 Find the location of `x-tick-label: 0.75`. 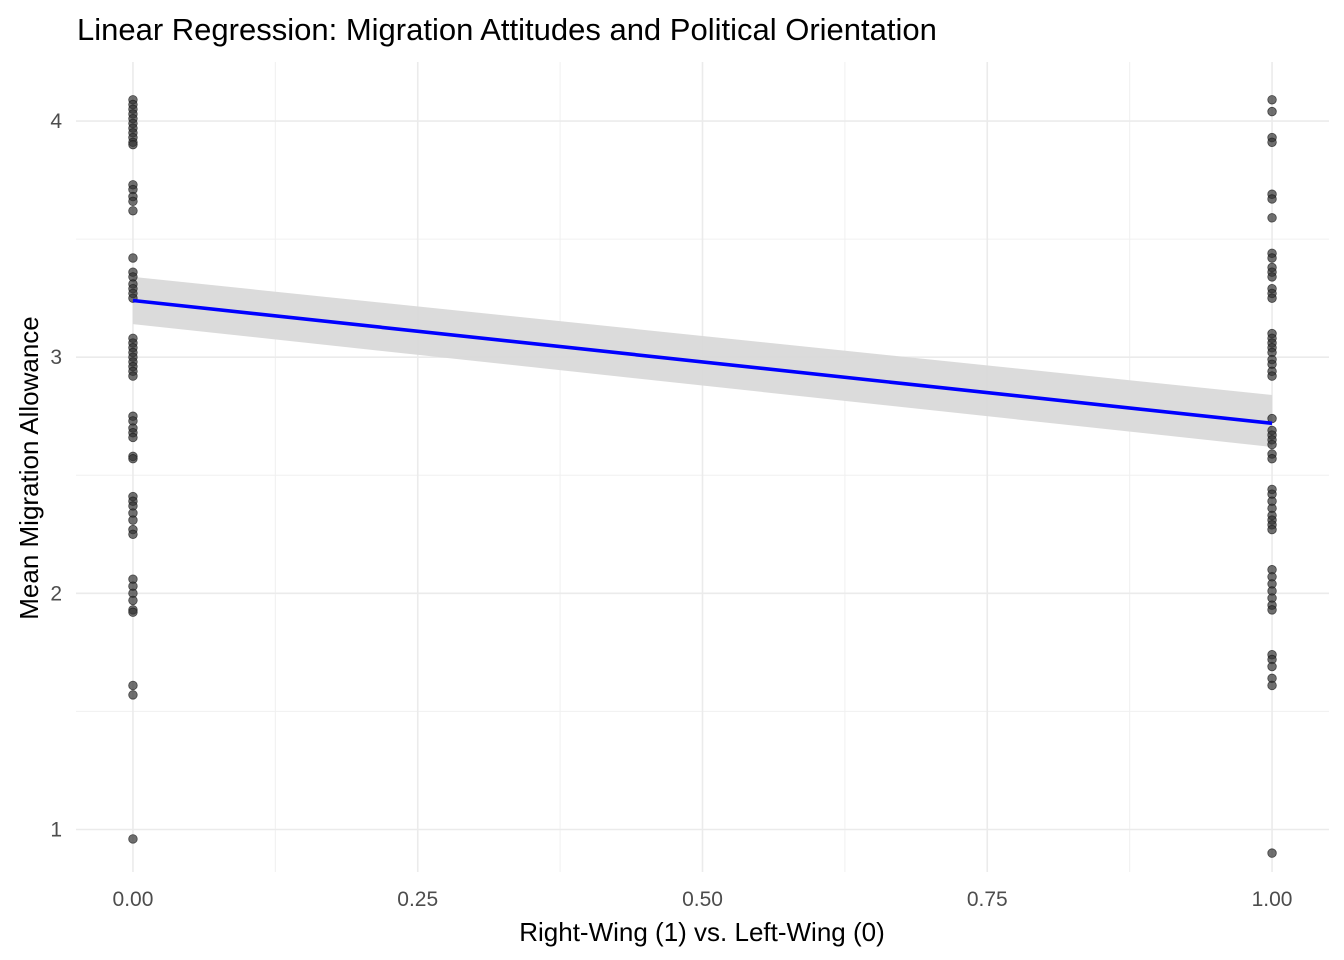

x-tick-label: 0.75 is located at coordinates (987, 899).